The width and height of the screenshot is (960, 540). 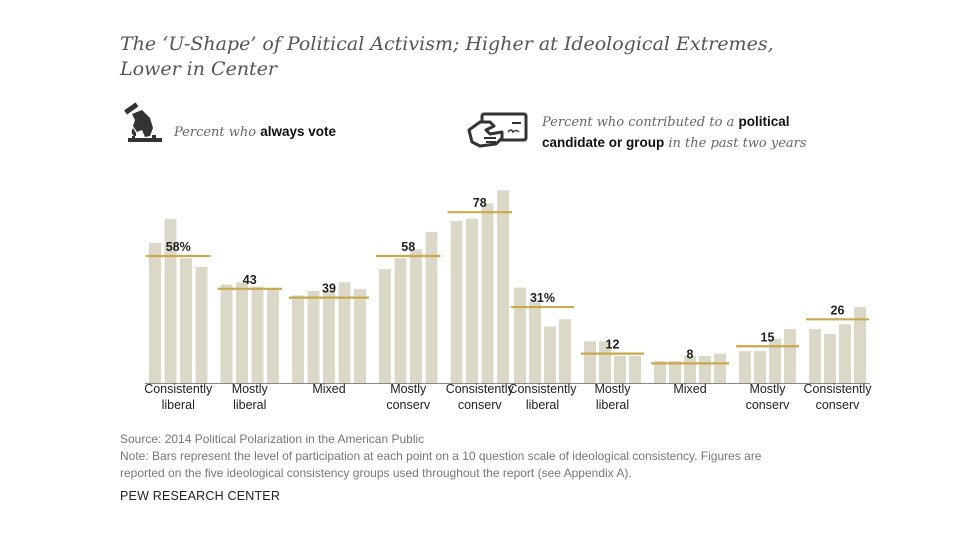 What do you see at coordinates (178, 397) in the screenshot?
I see `vote-category-label: Consistently liberal` at bounding box center [178, 397].